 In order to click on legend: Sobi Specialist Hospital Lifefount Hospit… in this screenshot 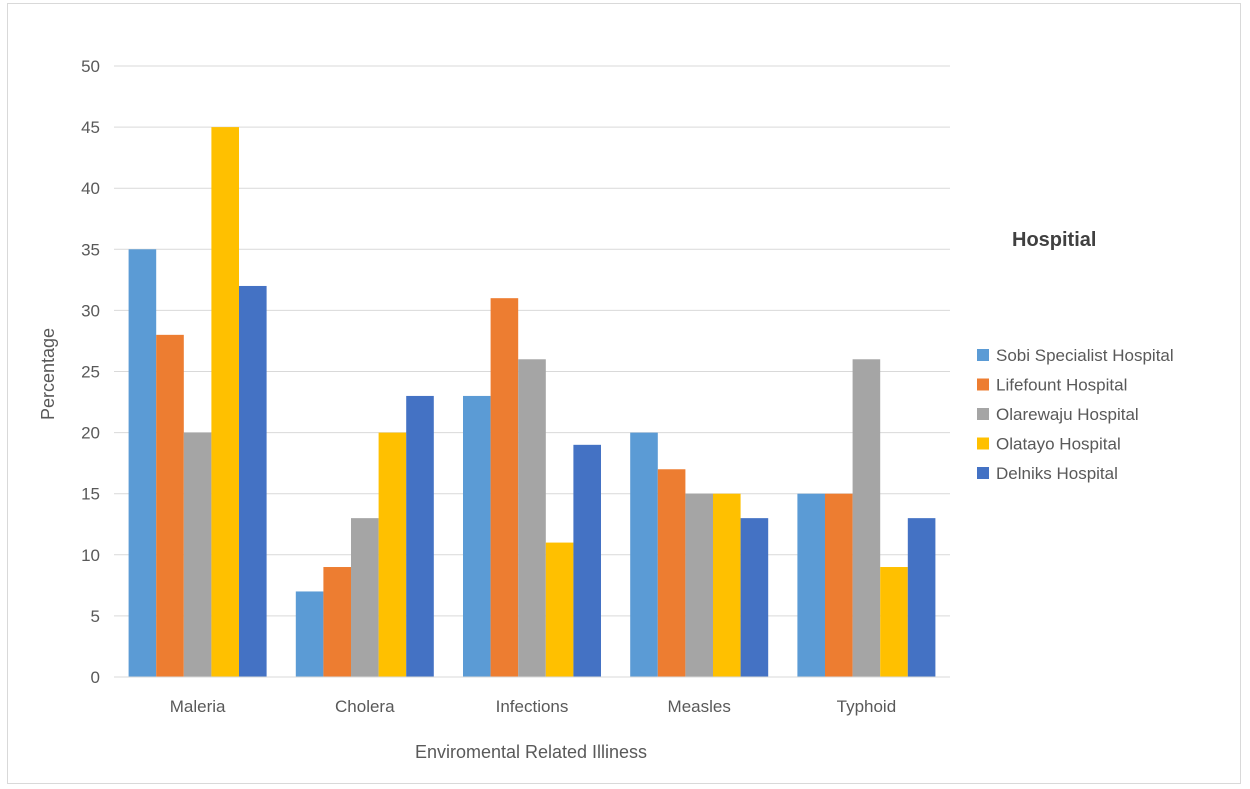, I will do `click(1075, 414)`.